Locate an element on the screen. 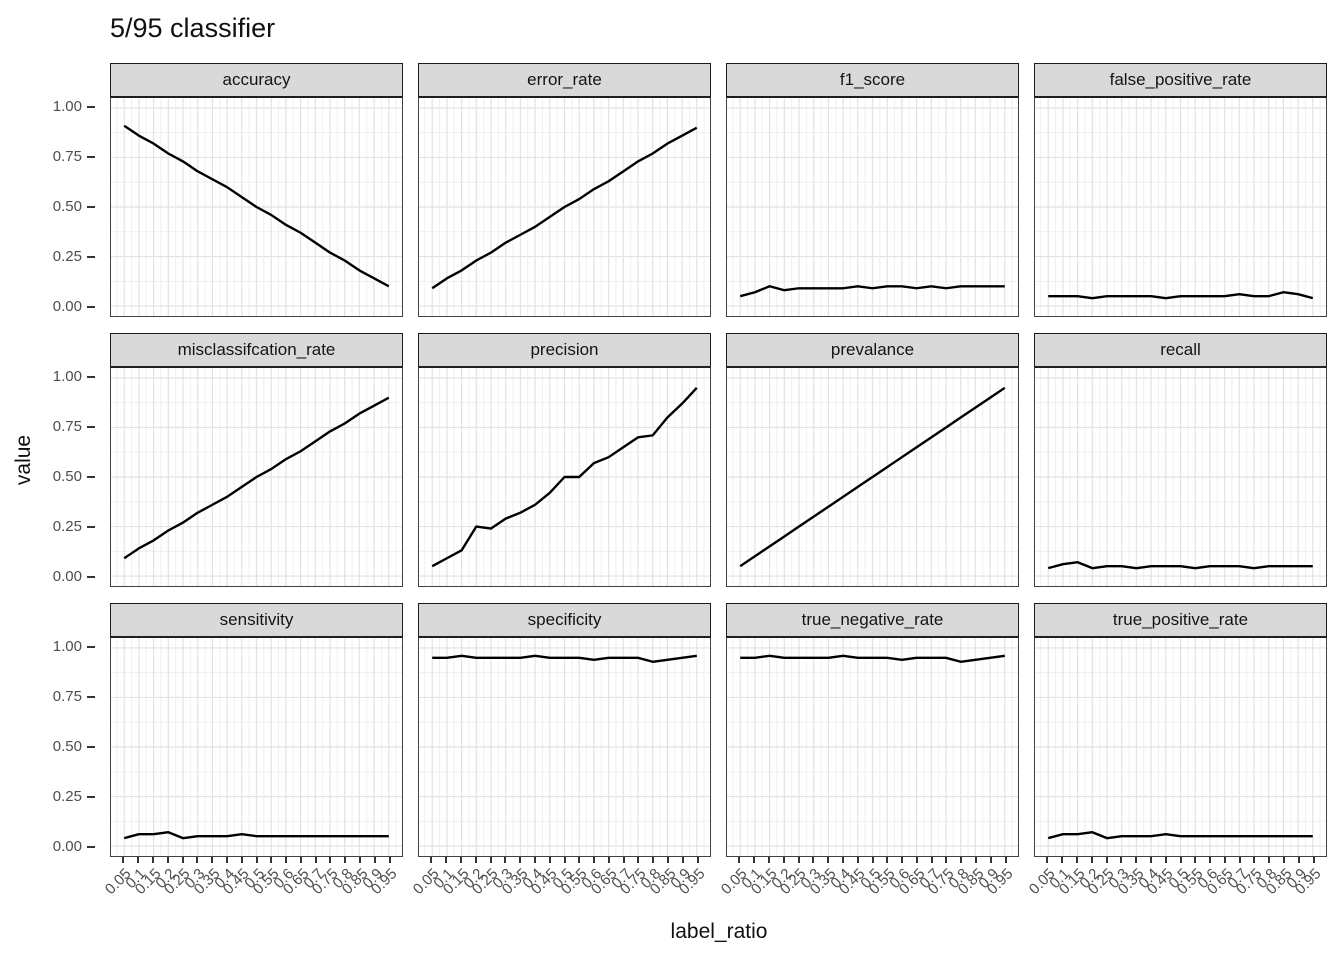 The image size is (1344, 960). facet-precision: precision is located at coordinates (564, 460).